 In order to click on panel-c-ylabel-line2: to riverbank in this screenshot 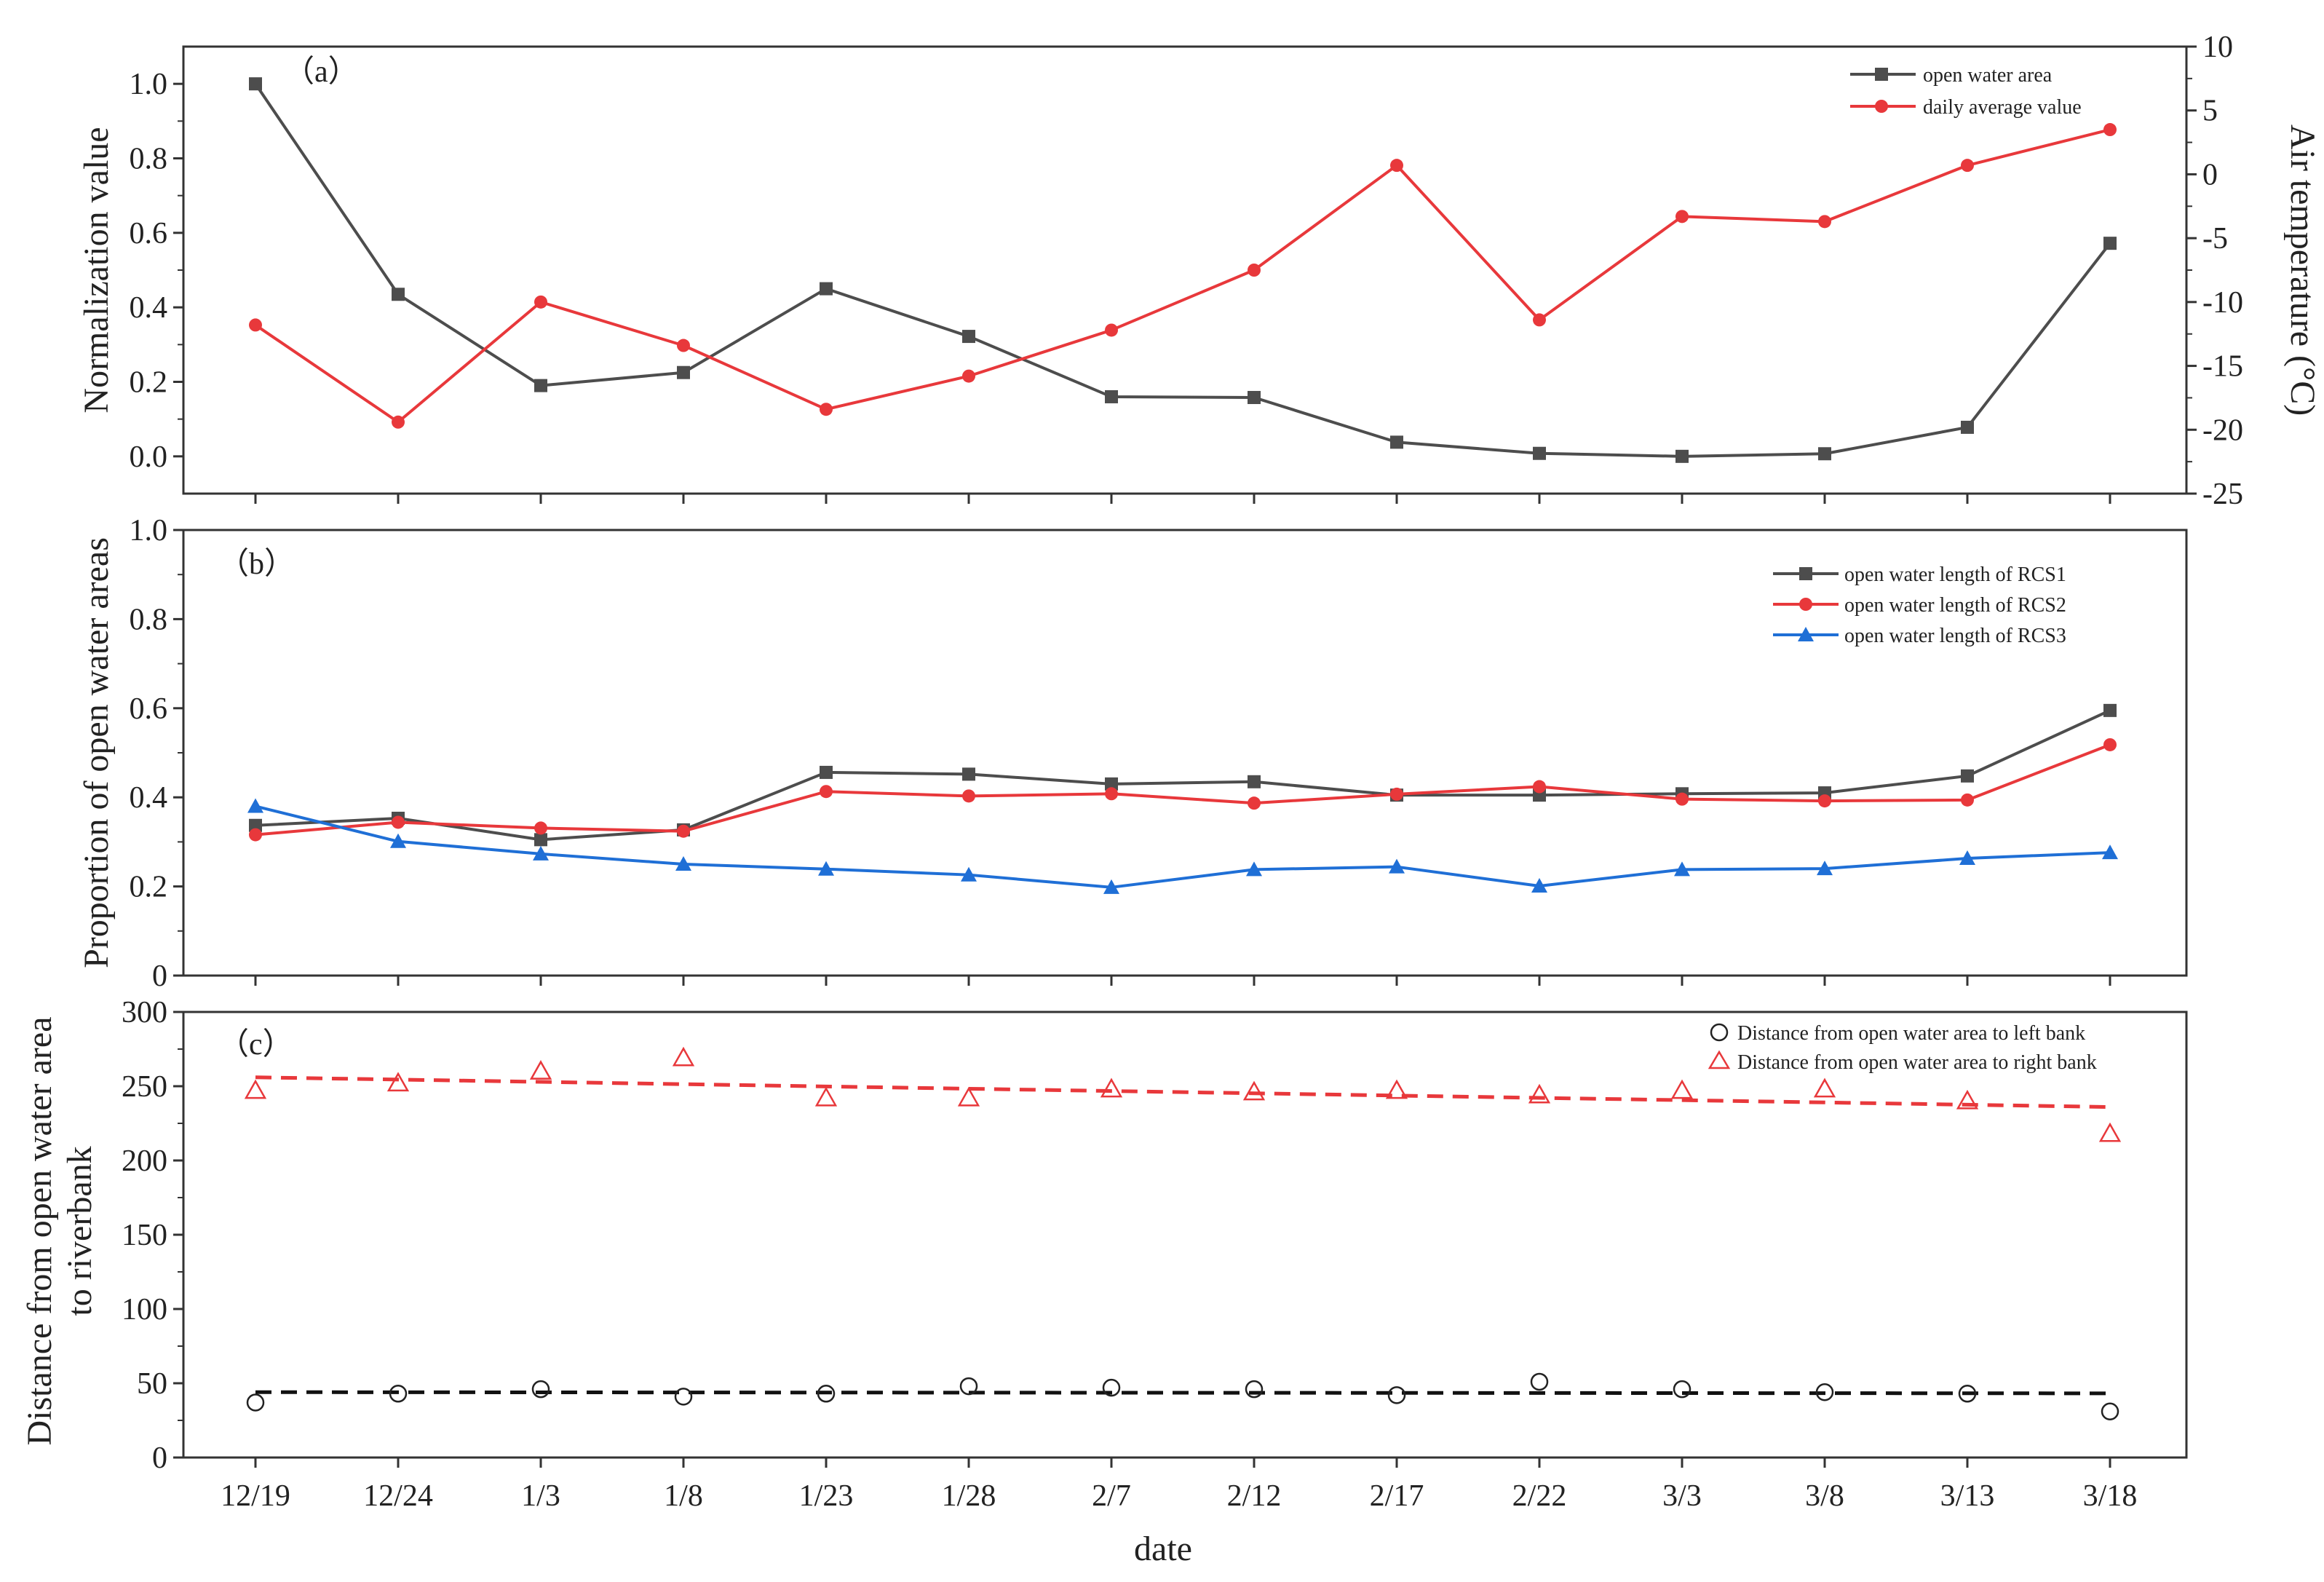, I will do `click(79, 1231)`.